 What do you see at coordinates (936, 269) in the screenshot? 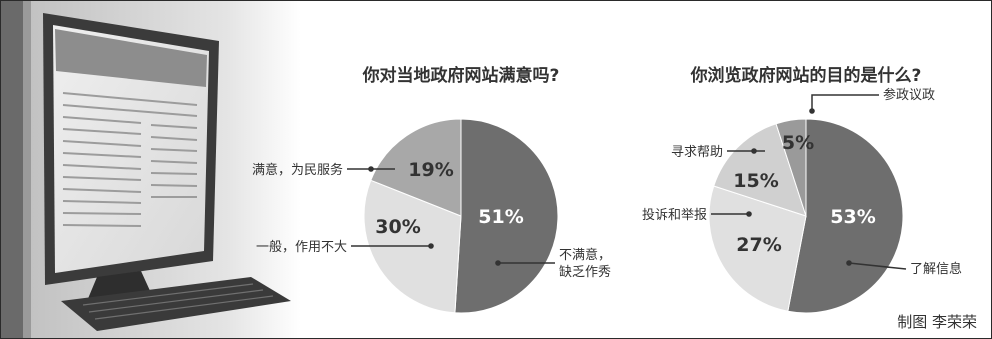
I see `chart-2-category-label-1: 了解信息` at bounding box center [936, 269].